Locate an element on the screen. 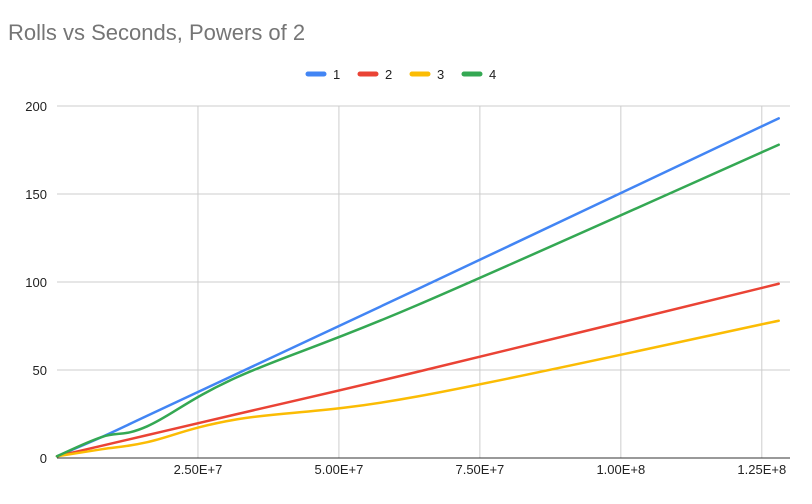 The height and width of the screenshot is (504, 812). legend: 1 2 3 4 is located at coordinates (400, 74).